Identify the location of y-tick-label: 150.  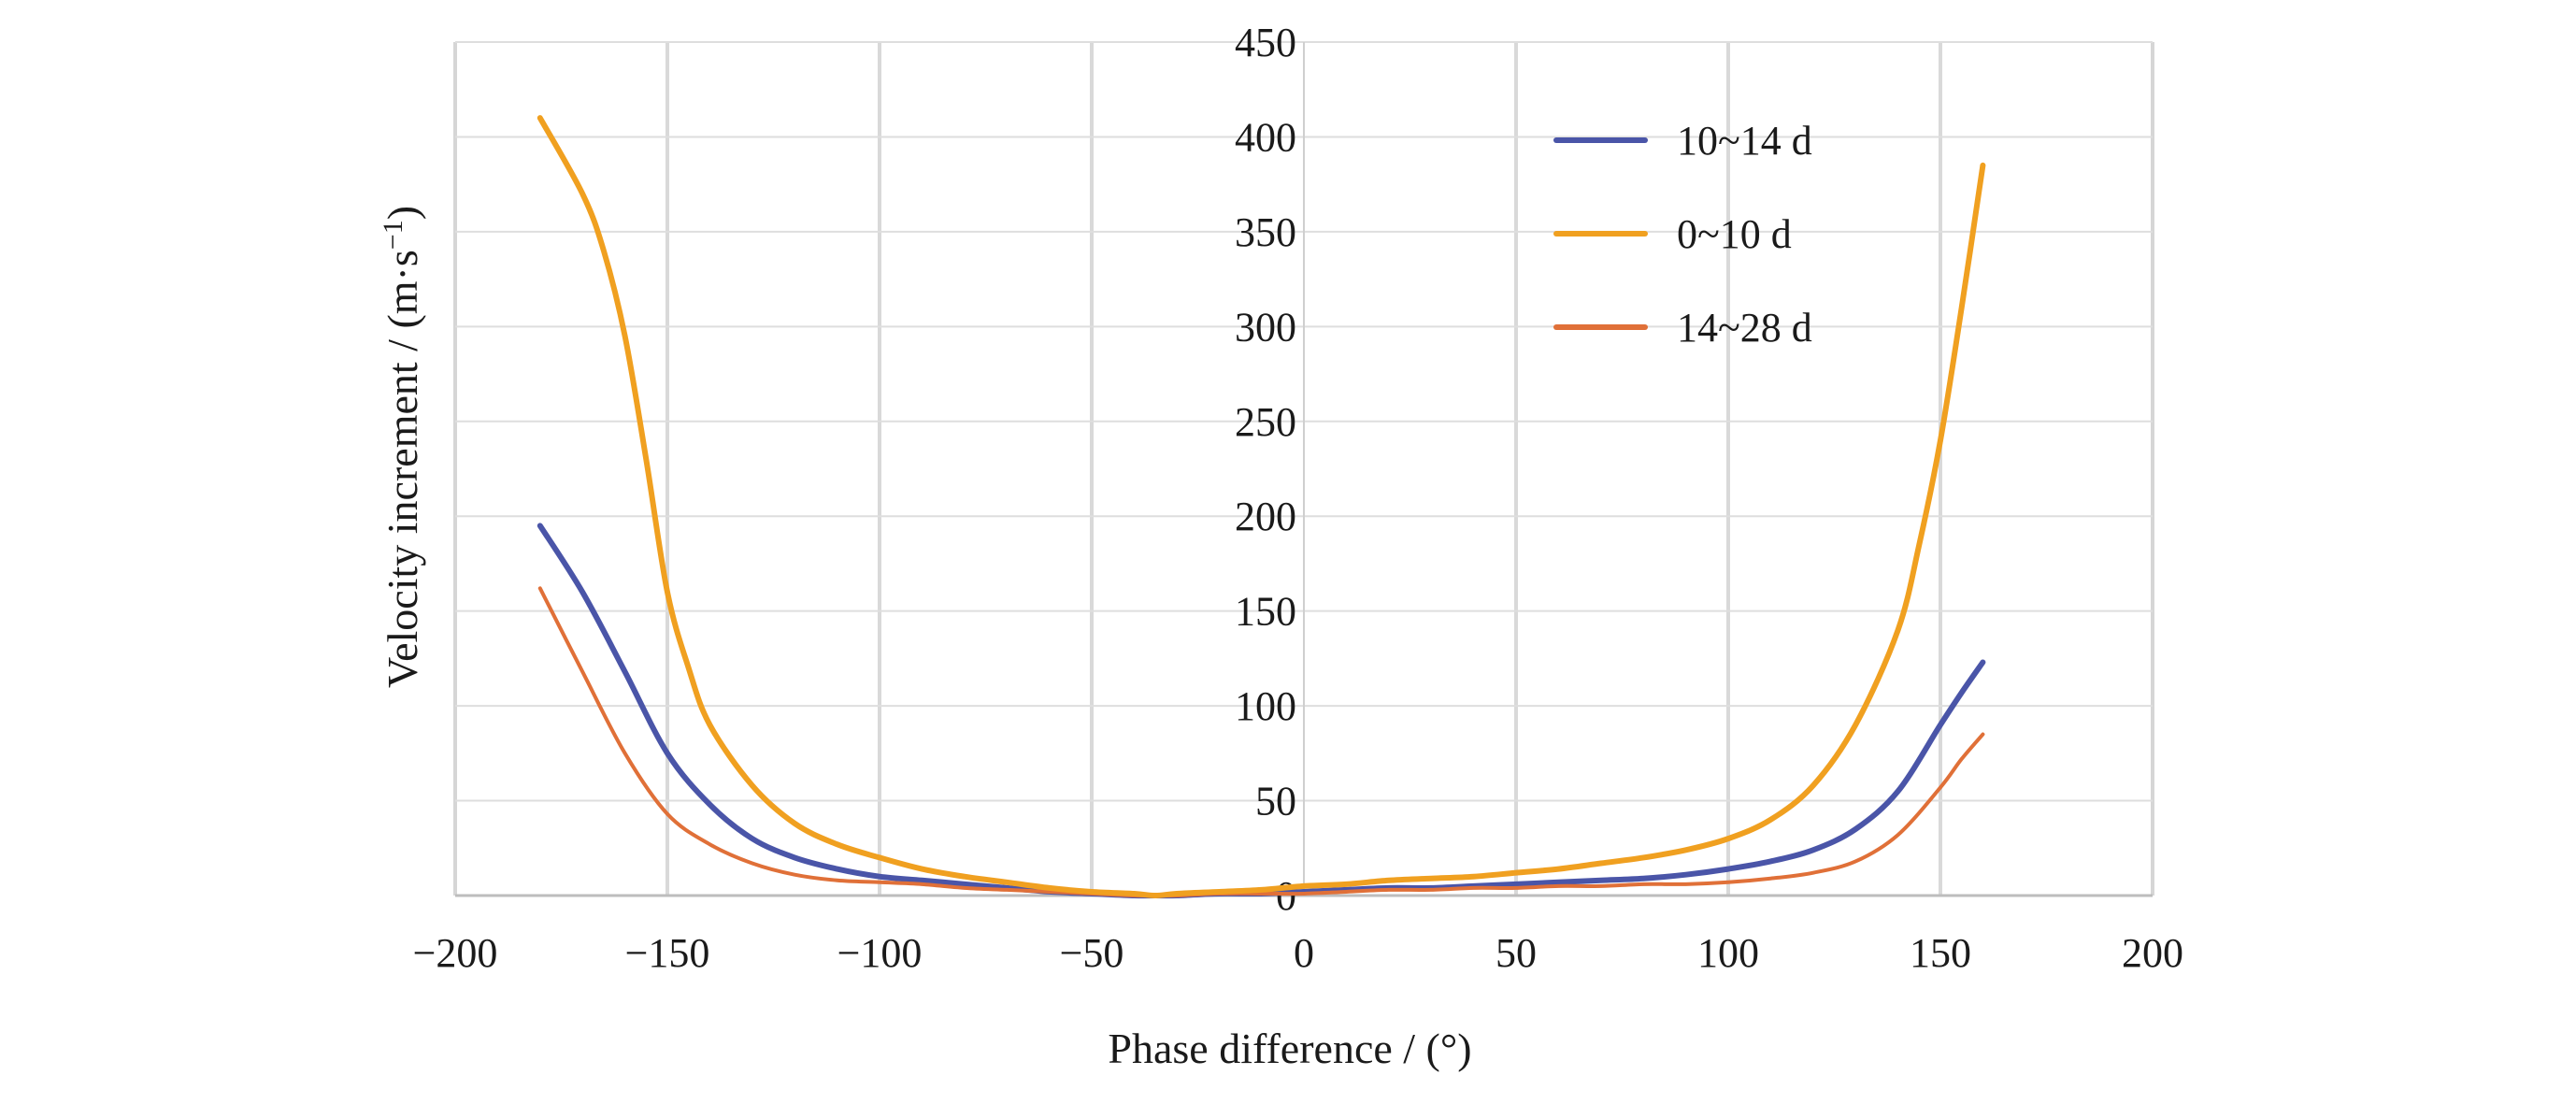
(1265, 612).